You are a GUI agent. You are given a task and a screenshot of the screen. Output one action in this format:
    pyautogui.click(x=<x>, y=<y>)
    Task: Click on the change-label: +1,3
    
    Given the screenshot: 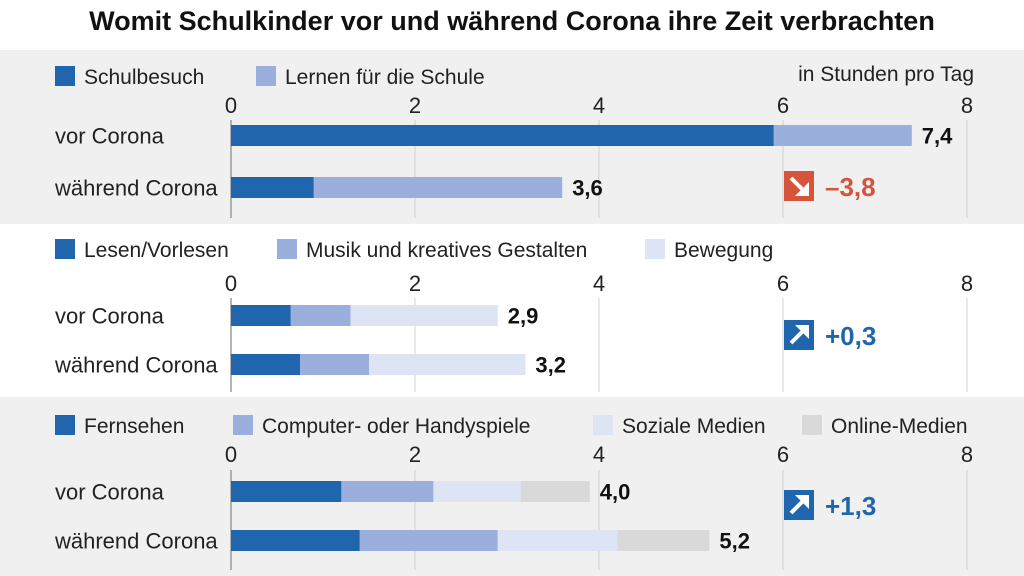 What is the action you would take?
    pyautogui.click(x=850, y=506)
    